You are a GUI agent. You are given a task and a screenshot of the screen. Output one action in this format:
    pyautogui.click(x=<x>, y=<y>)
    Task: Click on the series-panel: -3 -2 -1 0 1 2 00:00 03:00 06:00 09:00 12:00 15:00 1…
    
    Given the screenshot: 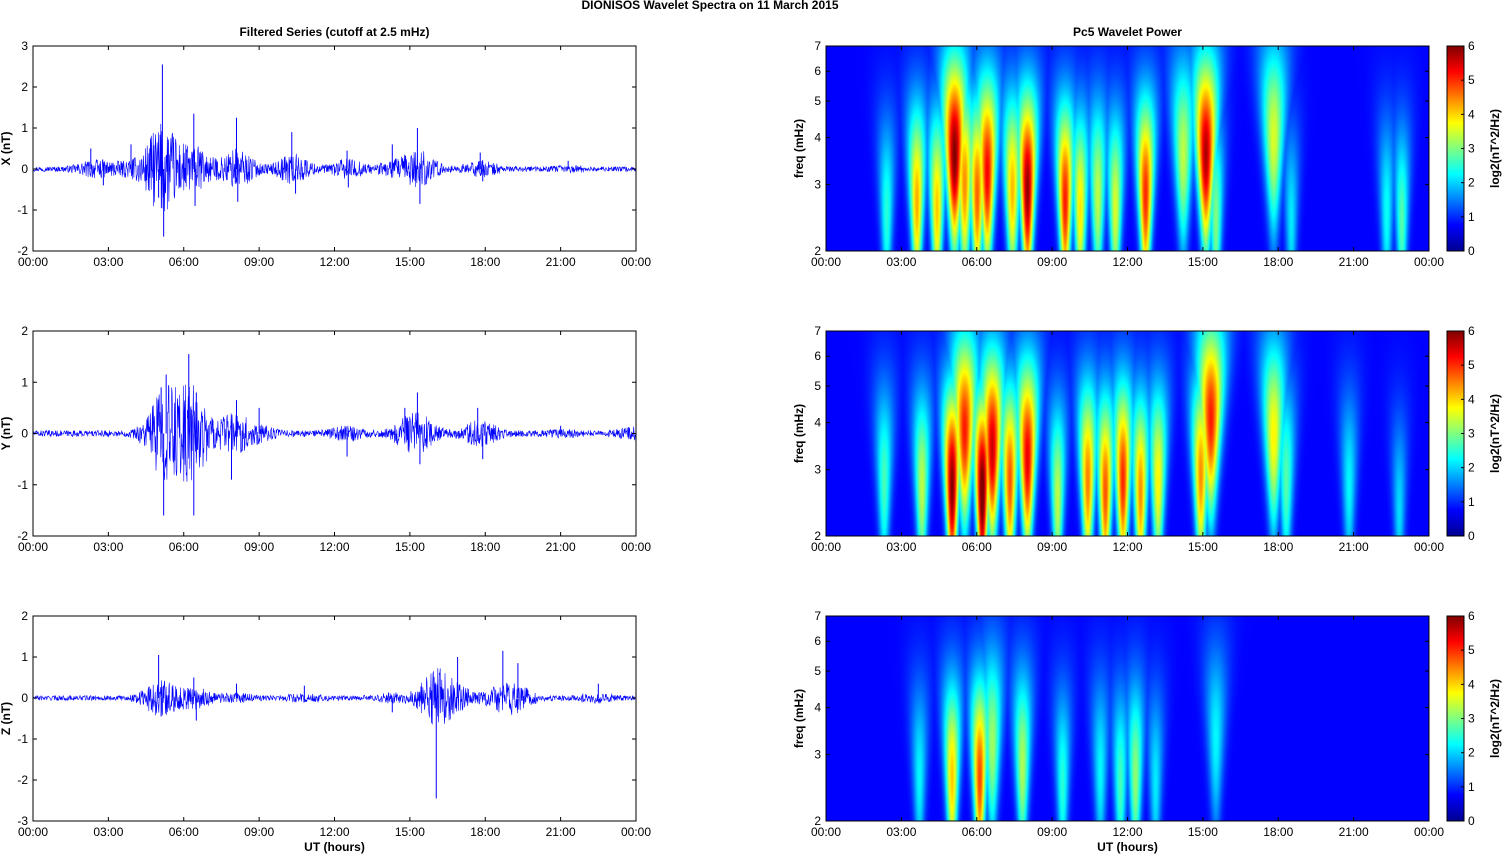 What is the action you would take?
    pyautogui.click(x=325, y=731)
    